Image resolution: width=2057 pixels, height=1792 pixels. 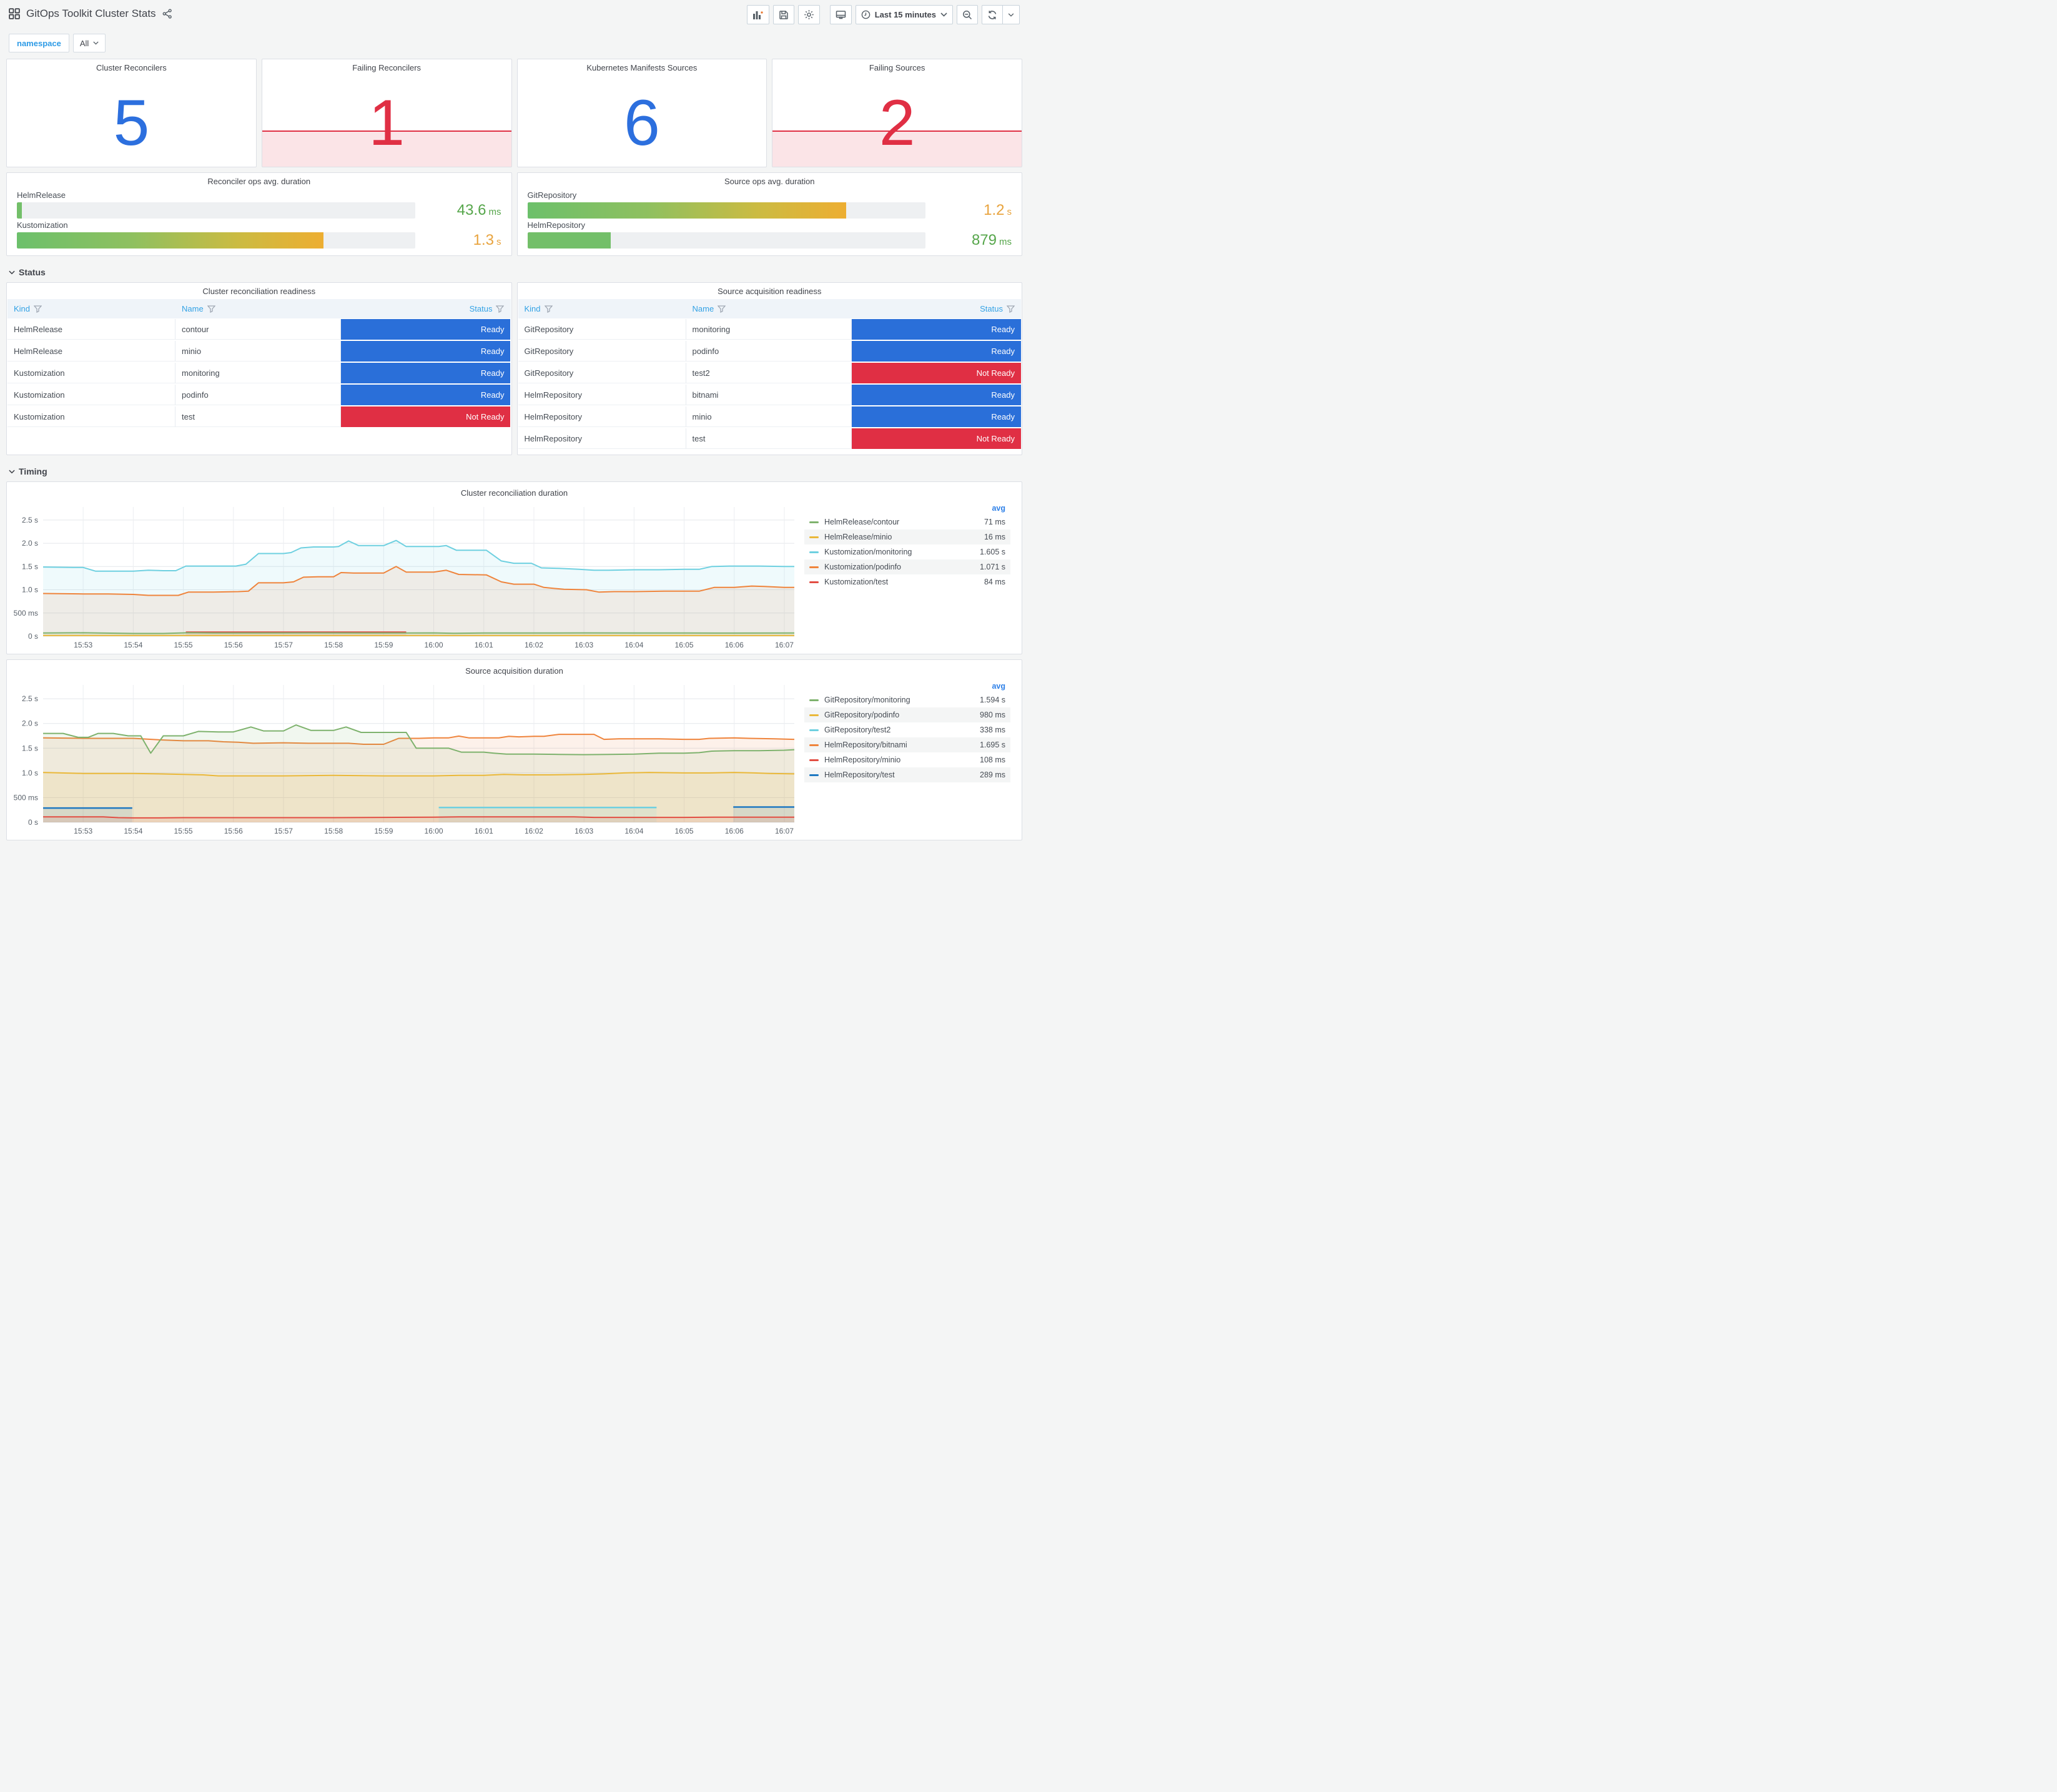 I want to click on series-name: HelmRelease/minio, so click(x=858, y=537).